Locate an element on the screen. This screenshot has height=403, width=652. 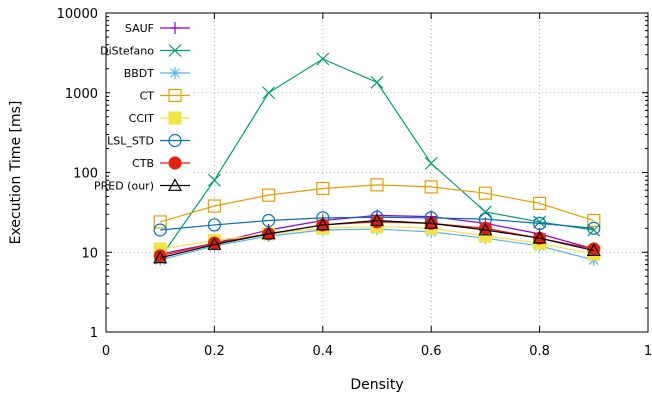
legend-label-distefano: DiStefano is located at coordinates (127, 51).